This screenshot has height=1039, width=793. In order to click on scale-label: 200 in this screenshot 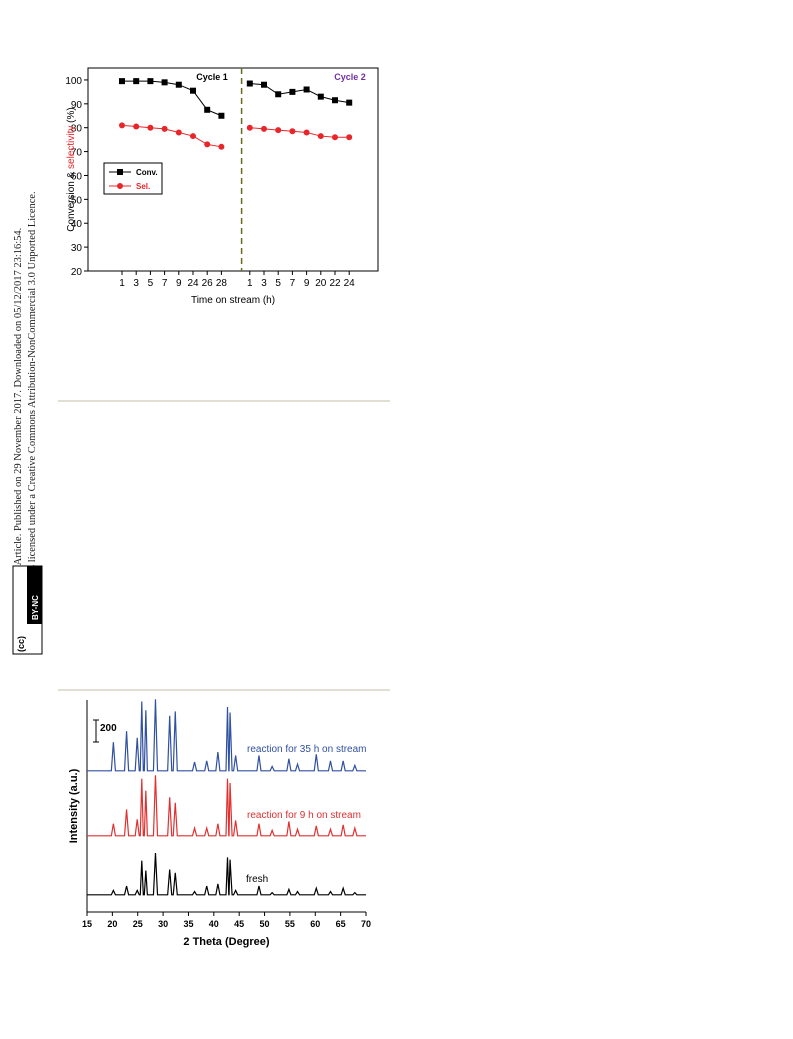, I will do `click(108, 728)`.